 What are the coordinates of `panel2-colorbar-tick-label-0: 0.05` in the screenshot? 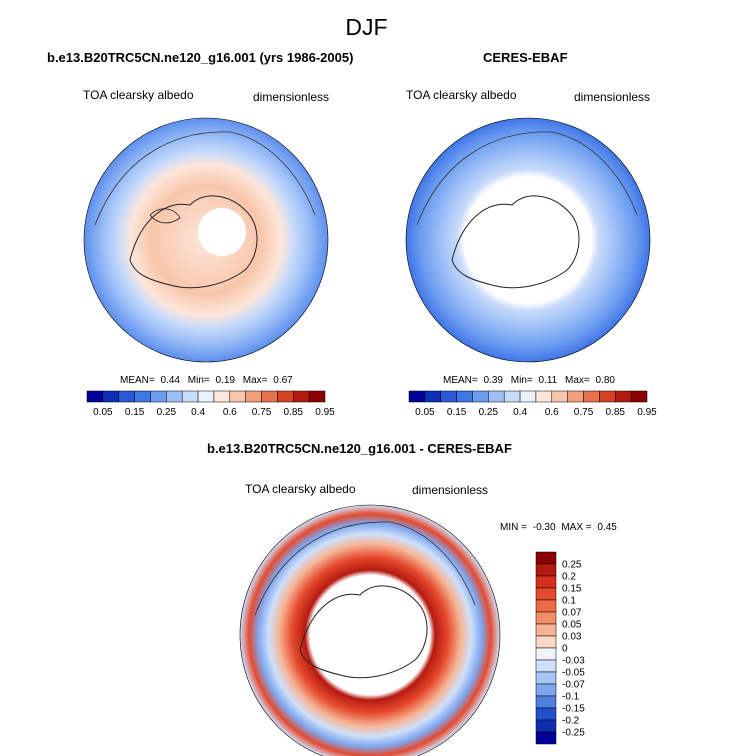 It's located at (425, 412).